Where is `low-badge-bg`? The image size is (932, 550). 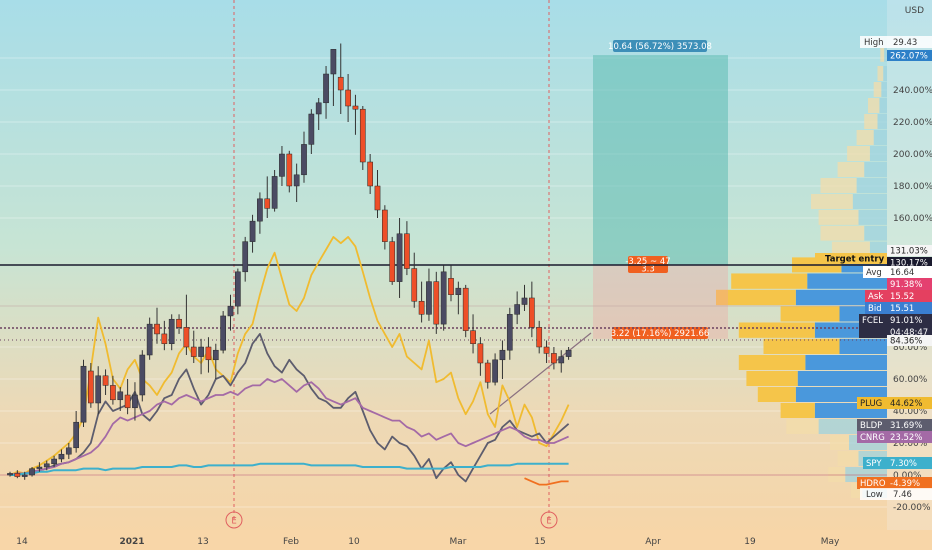
low-badge-bg is located at coordinates (896, 494).